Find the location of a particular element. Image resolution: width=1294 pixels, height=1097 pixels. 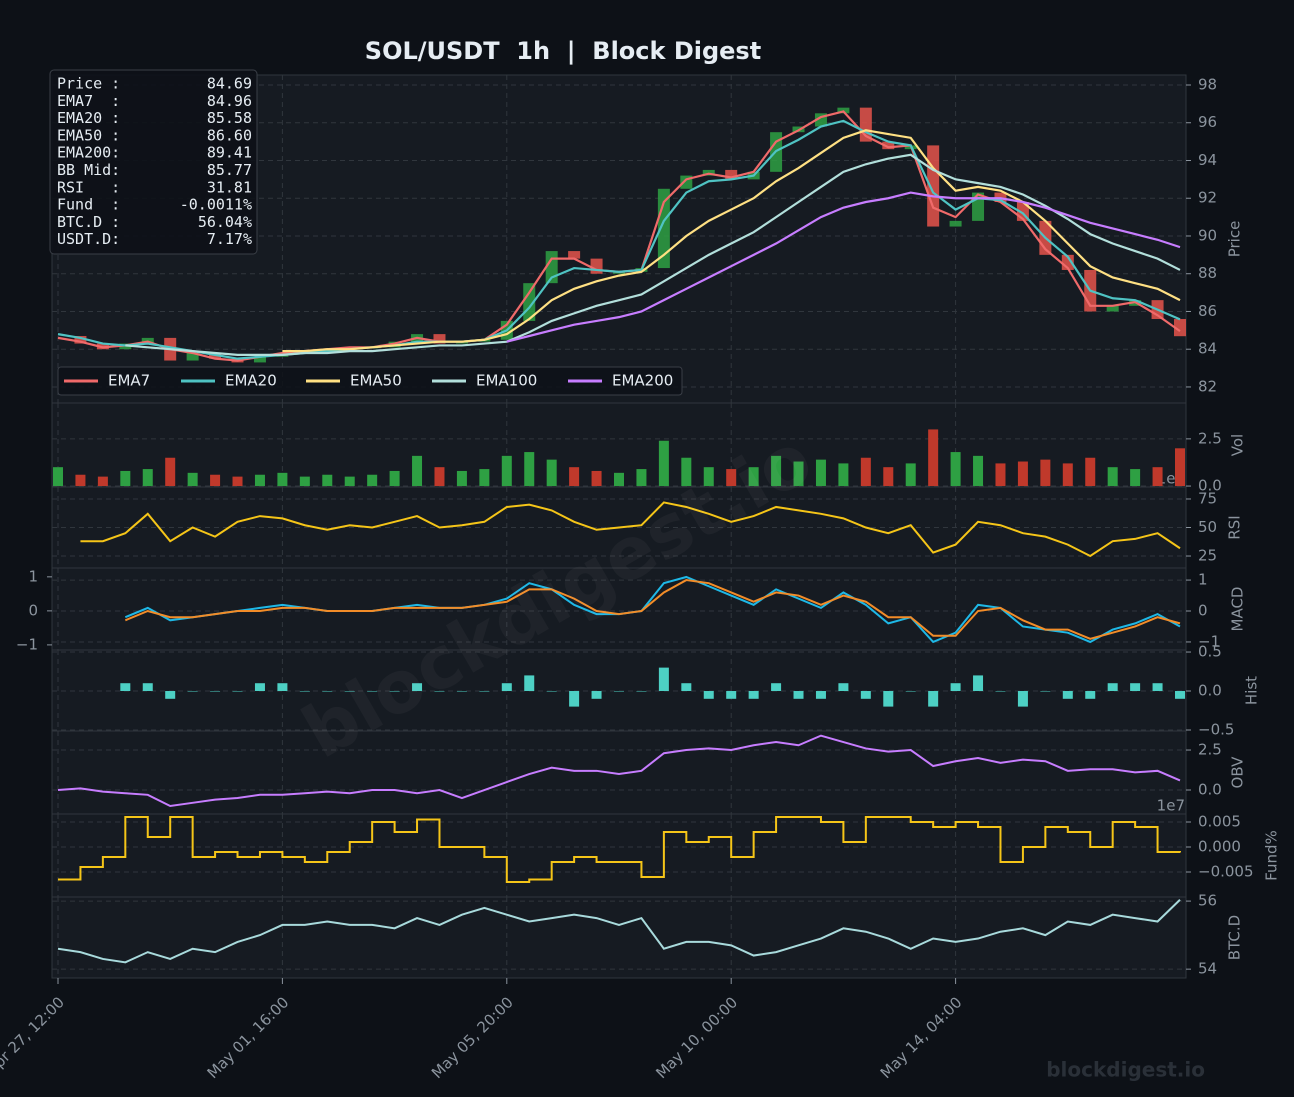

y-tick-label: 0.5 is located at coordinates (1210, 652).